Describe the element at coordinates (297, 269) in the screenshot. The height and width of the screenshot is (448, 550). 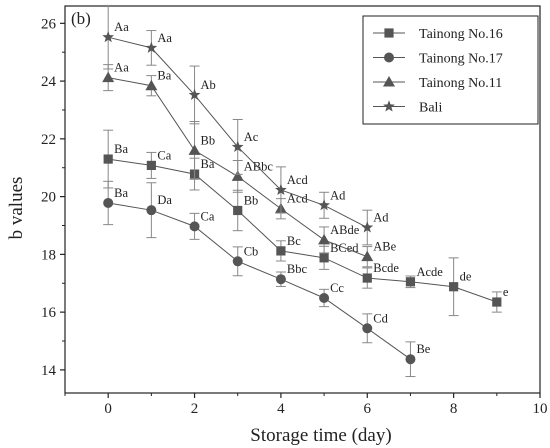
I see `data-label: Bbc` at that location.